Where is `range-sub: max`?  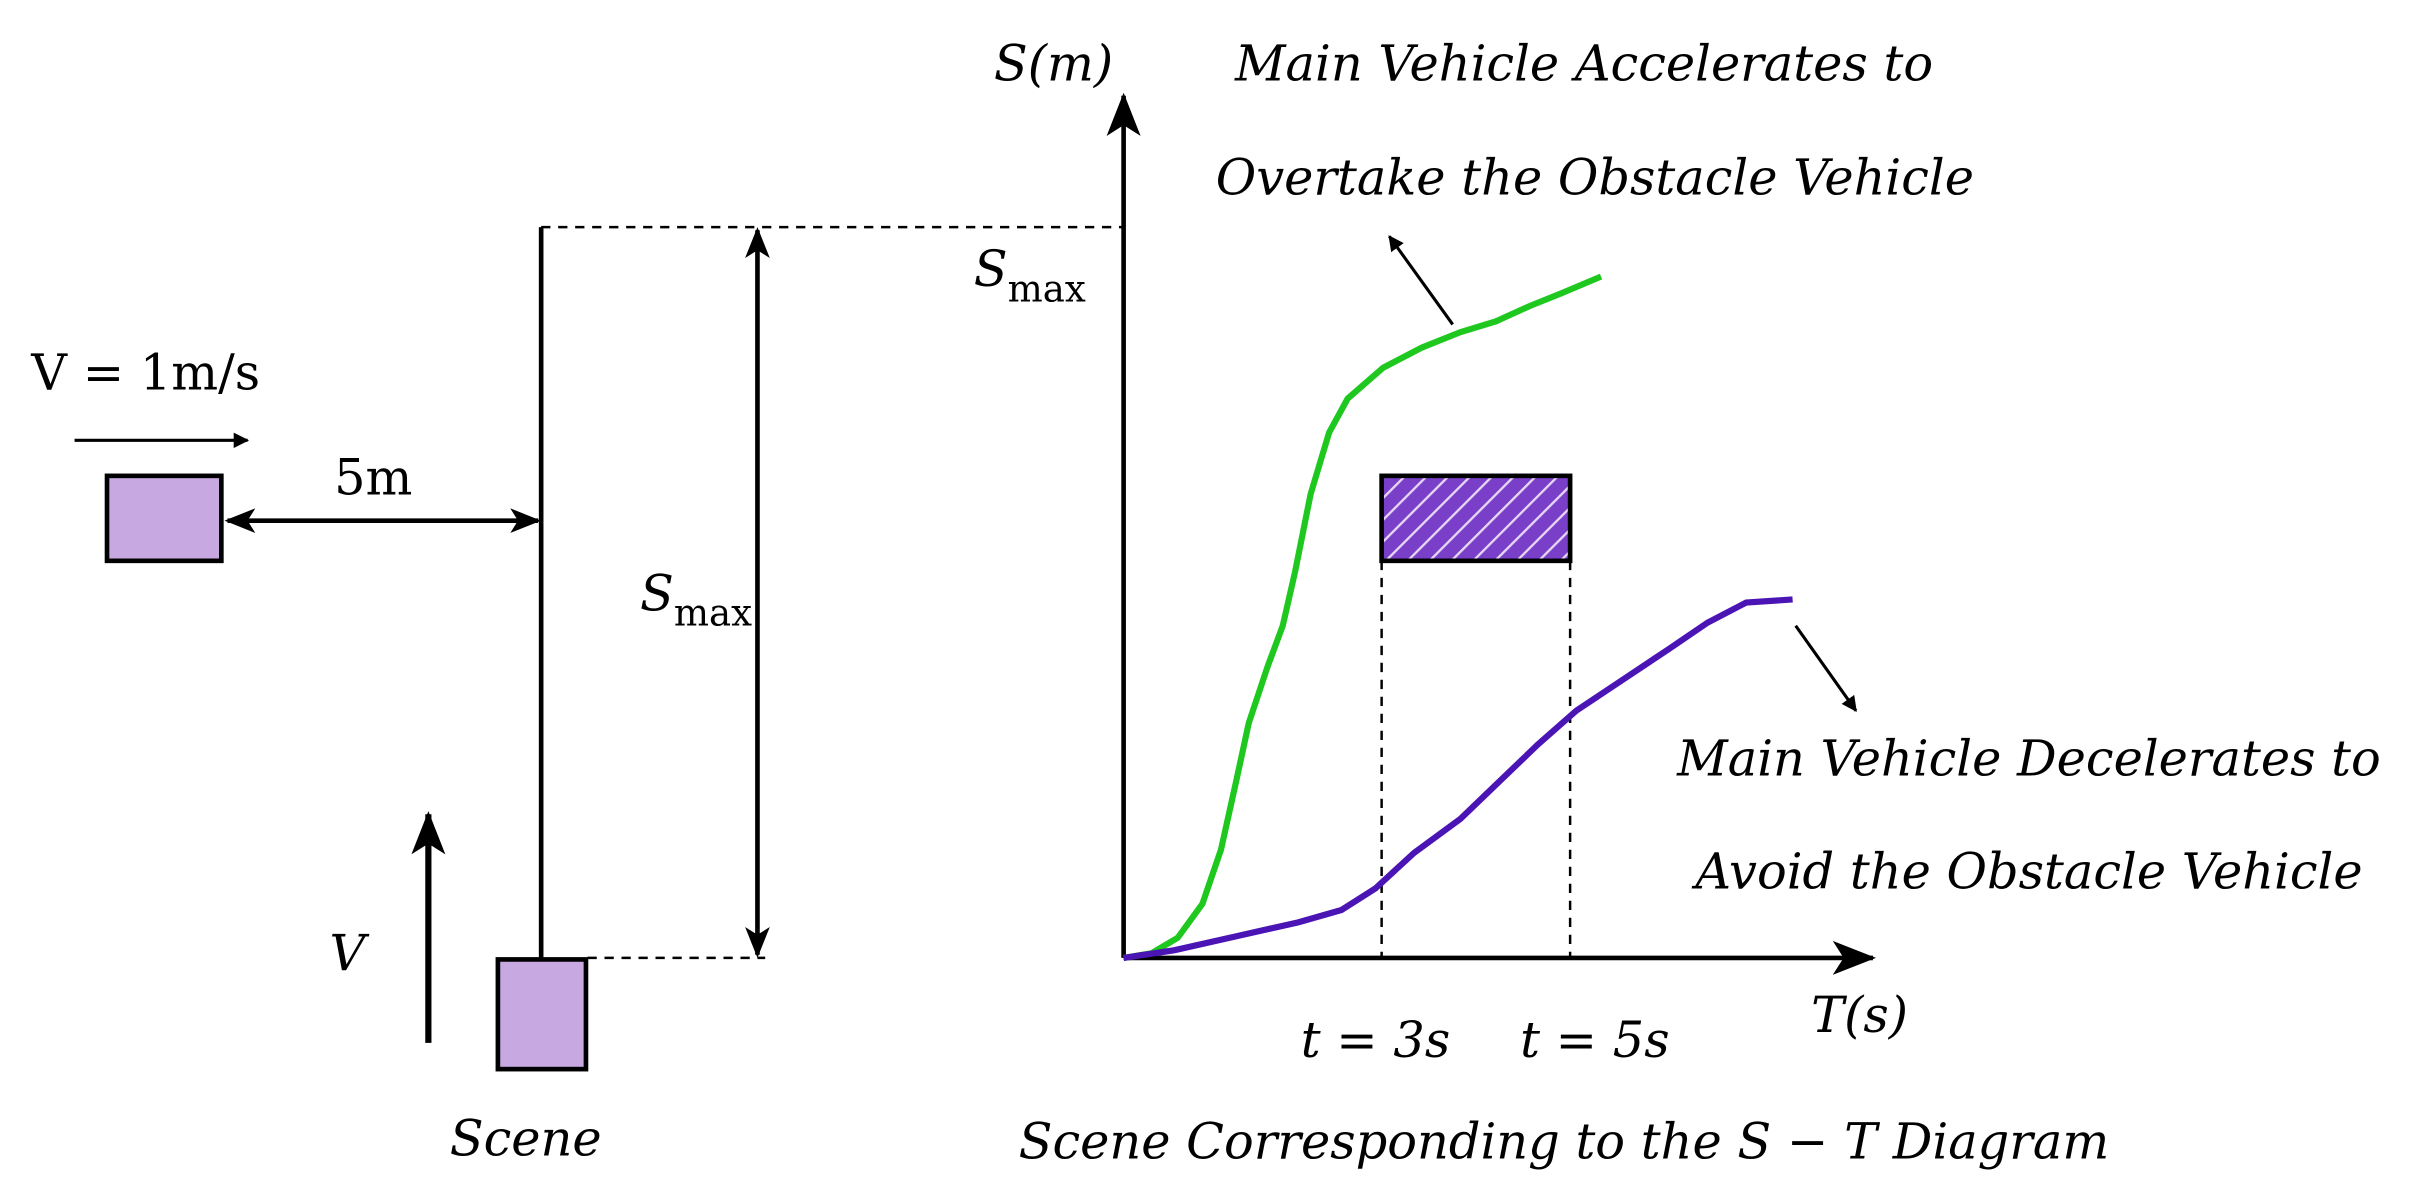 range-sub: max is located at coordinates (713, 613).